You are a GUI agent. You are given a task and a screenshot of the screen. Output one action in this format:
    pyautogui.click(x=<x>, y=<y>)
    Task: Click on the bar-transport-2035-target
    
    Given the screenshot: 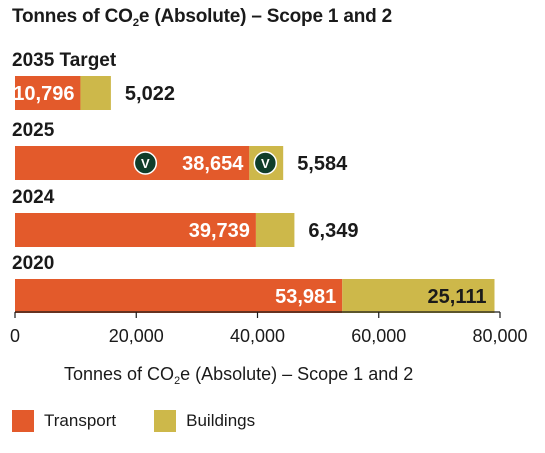 What is the action you would take?
    pyautogui.click(x=48, y=93)
    